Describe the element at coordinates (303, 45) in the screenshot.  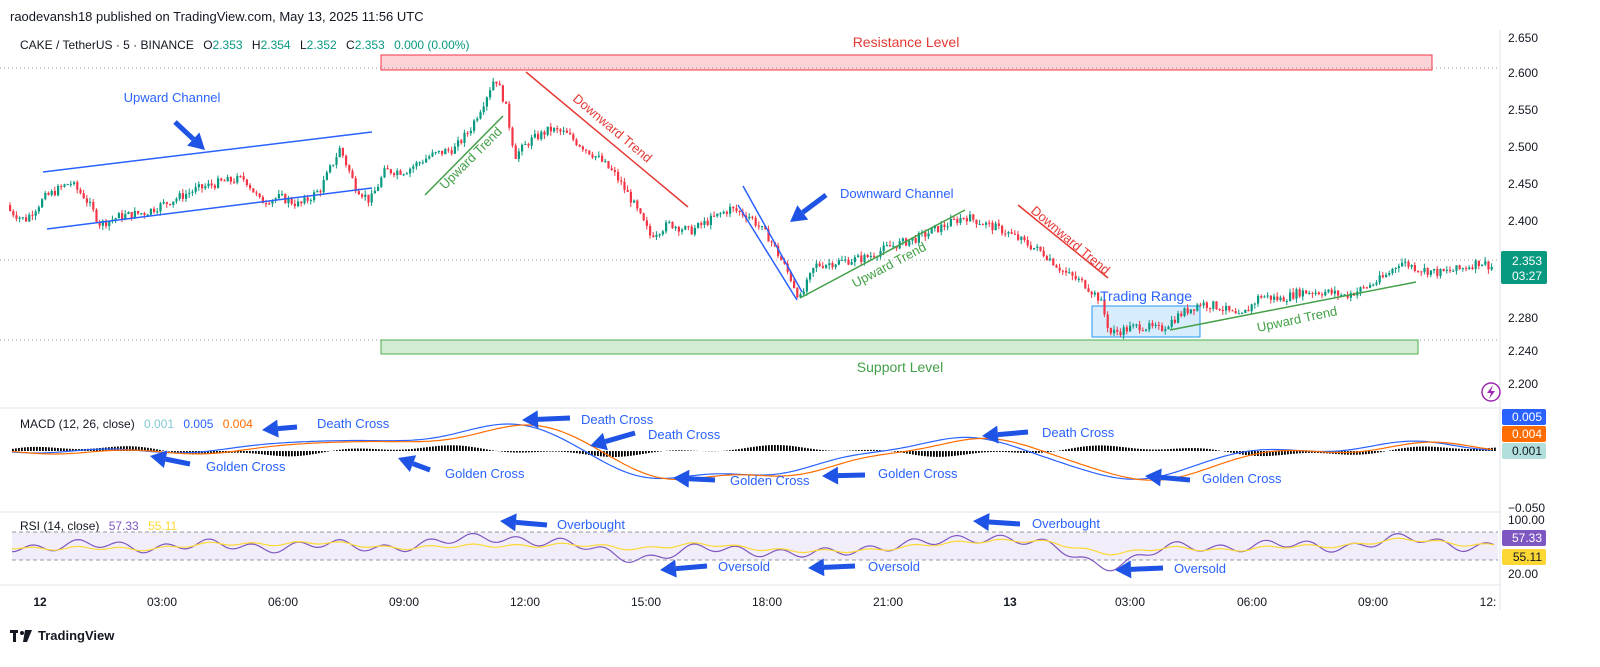
I see `low-label: L` at that location.